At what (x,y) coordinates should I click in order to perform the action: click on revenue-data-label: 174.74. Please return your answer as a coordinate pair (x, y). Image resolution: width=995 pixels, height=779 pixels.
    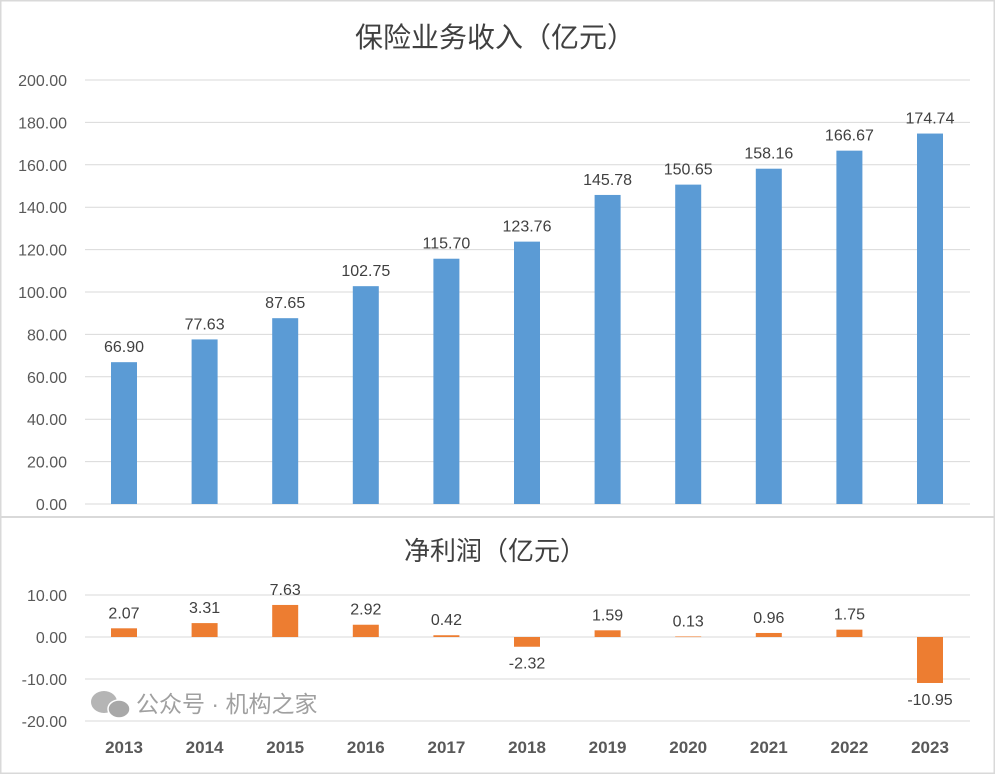
    Looking at the image, I should click on (930, 119).